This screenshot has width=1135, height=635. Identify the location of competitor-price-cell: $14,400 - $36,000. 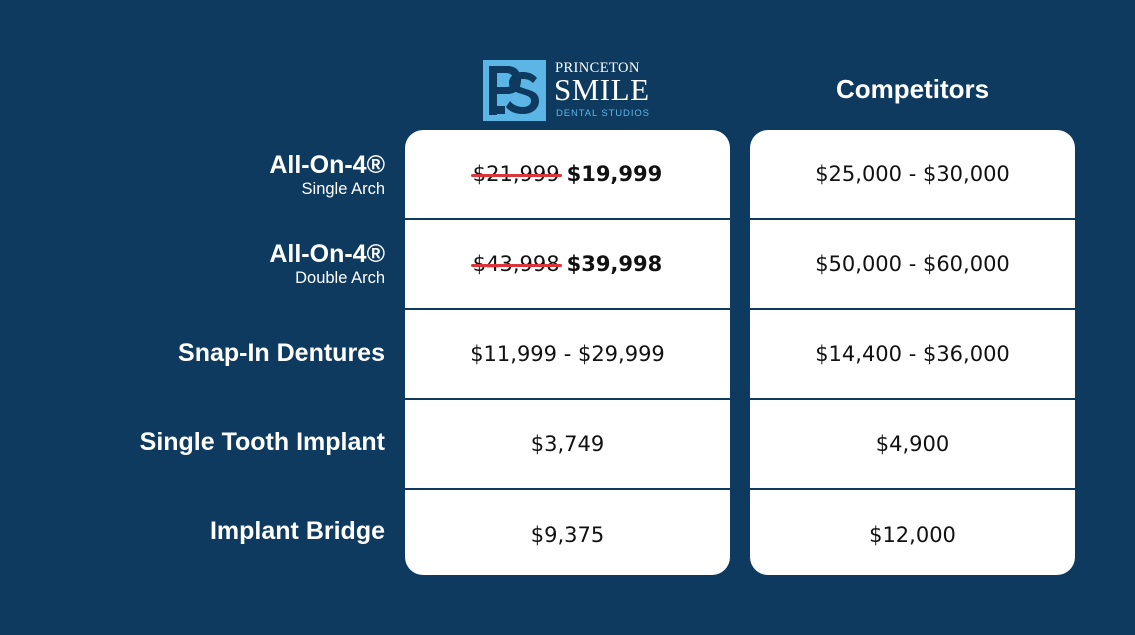
(912, 355).